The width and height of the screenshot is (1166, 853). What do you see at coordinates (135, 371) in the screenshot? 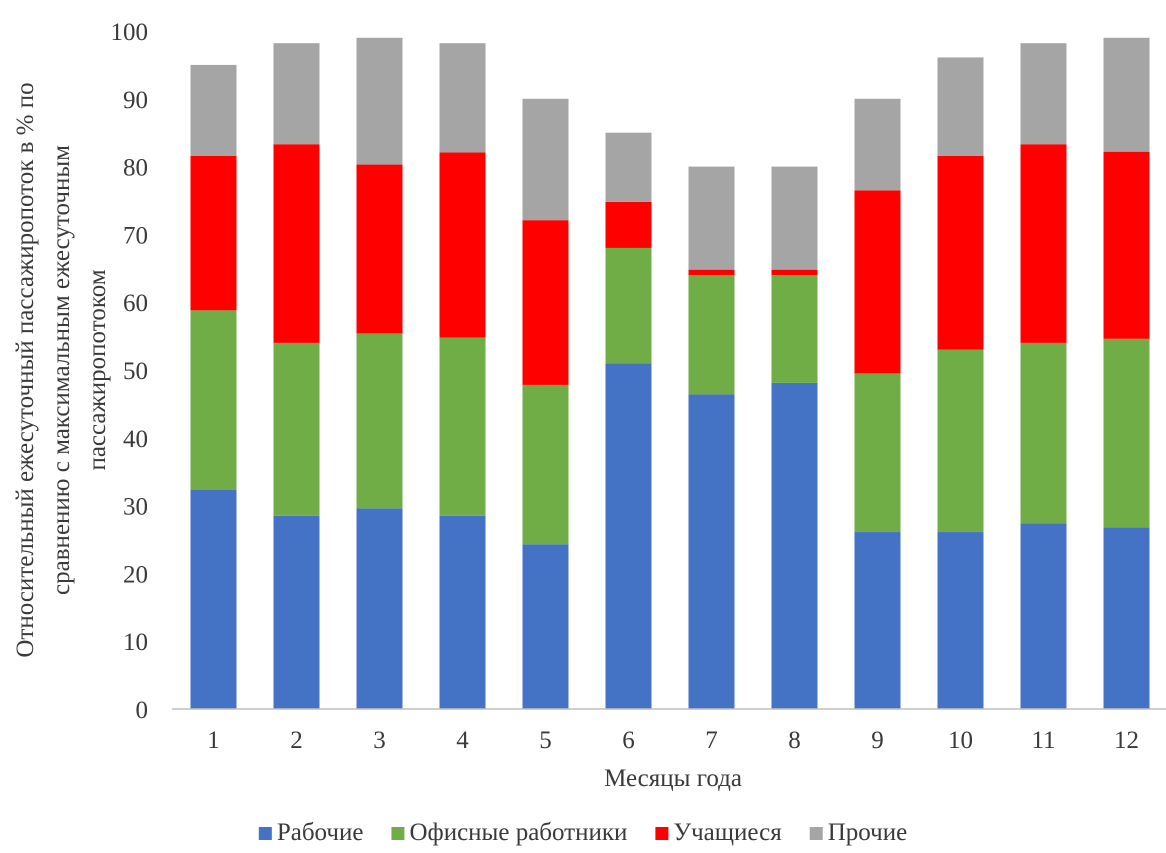
I see `y-tick-label: 50` at bounding box center [135, 371].